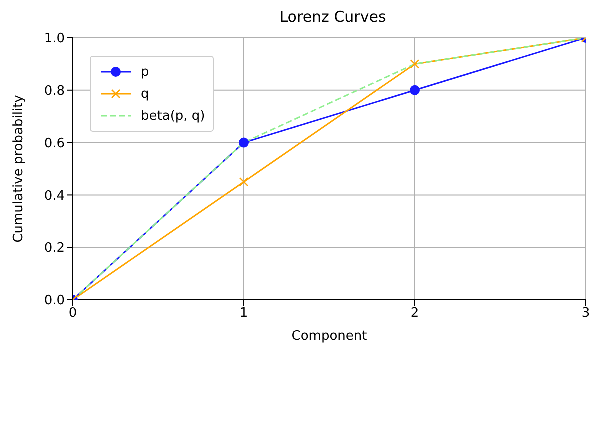 This screenshot has width=609, height=435. Describe the element at coordinates (586, 314) in the screenshot. I see `x-tick-label: 3` at that location.